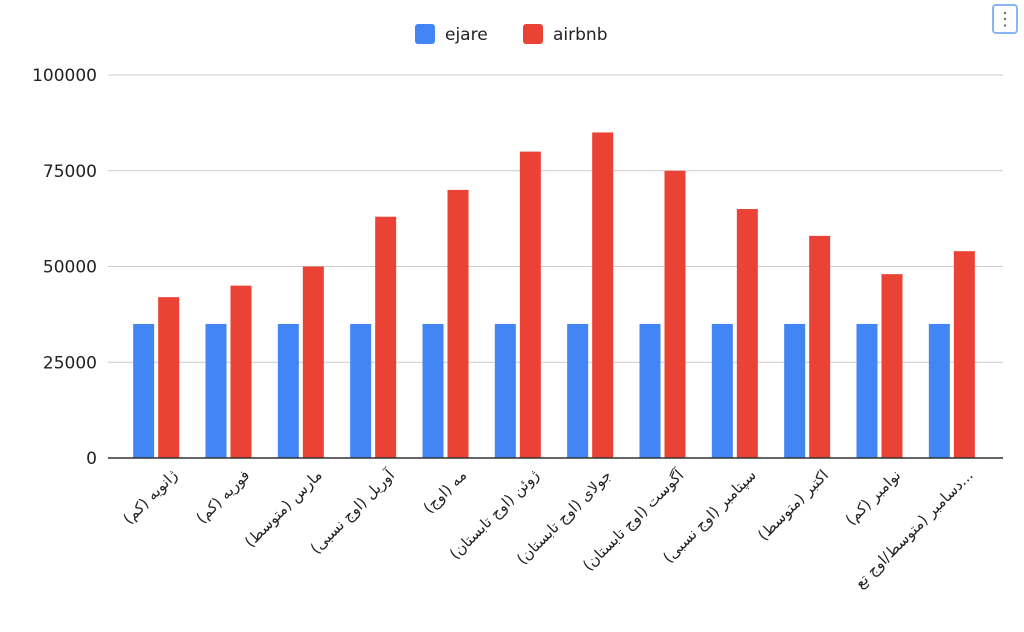 The width and height of the screenshot is (1024, 632). Describe the element at coordinates (425, 34) in the screenshot. I see `legend-swatch-ejare` at that location.